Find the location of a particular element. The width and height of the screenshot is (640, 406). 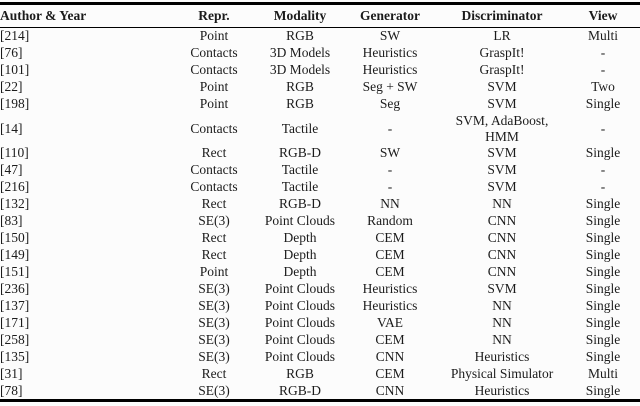

table-row: [31] Rect RGB CEM Physical Simulator Multi is located at coordinates (320, 374).